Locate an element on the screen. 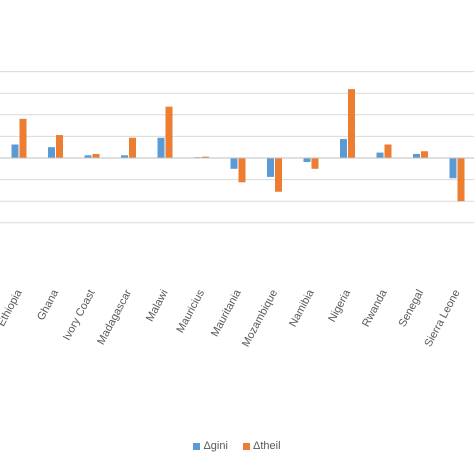 This screenshot has width=474, height=474. bar-gini-ethiopia is located at coordinates (15, 151).